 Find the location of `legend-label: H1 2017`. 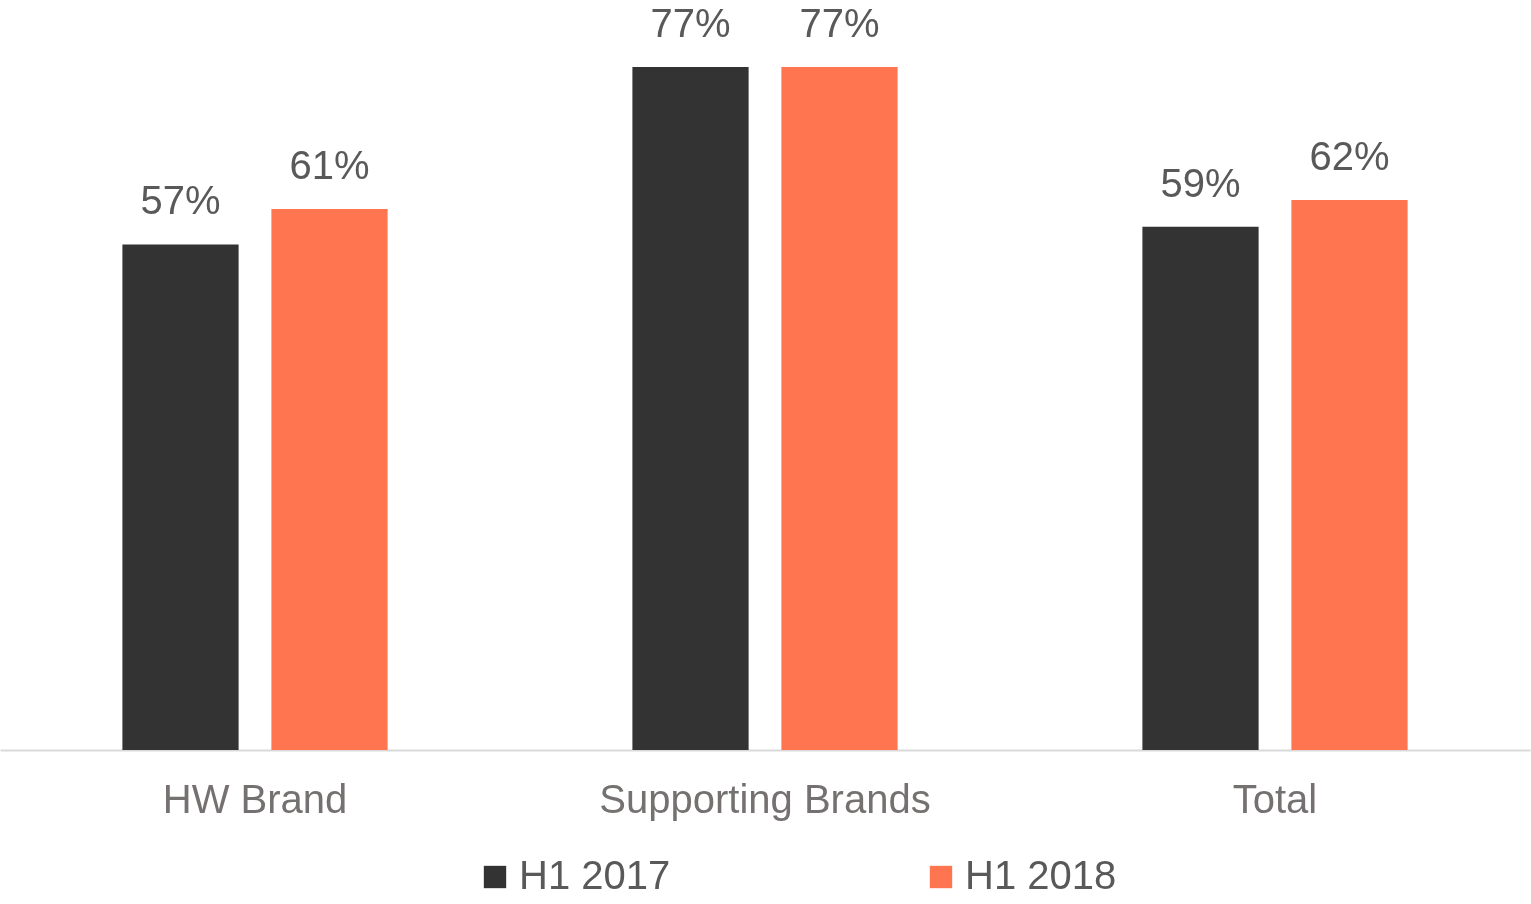

legend-label: H1 2017 is located at coordinates (595, 875).